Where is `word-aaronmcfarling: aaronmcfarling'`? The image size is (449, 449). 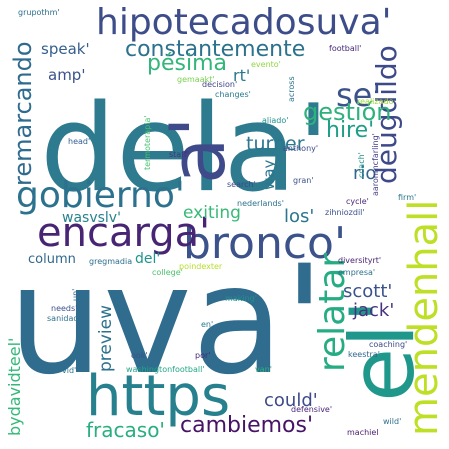 word-aaronmcfarling: aaronmcfarling' is located at coordinates (375, 164).